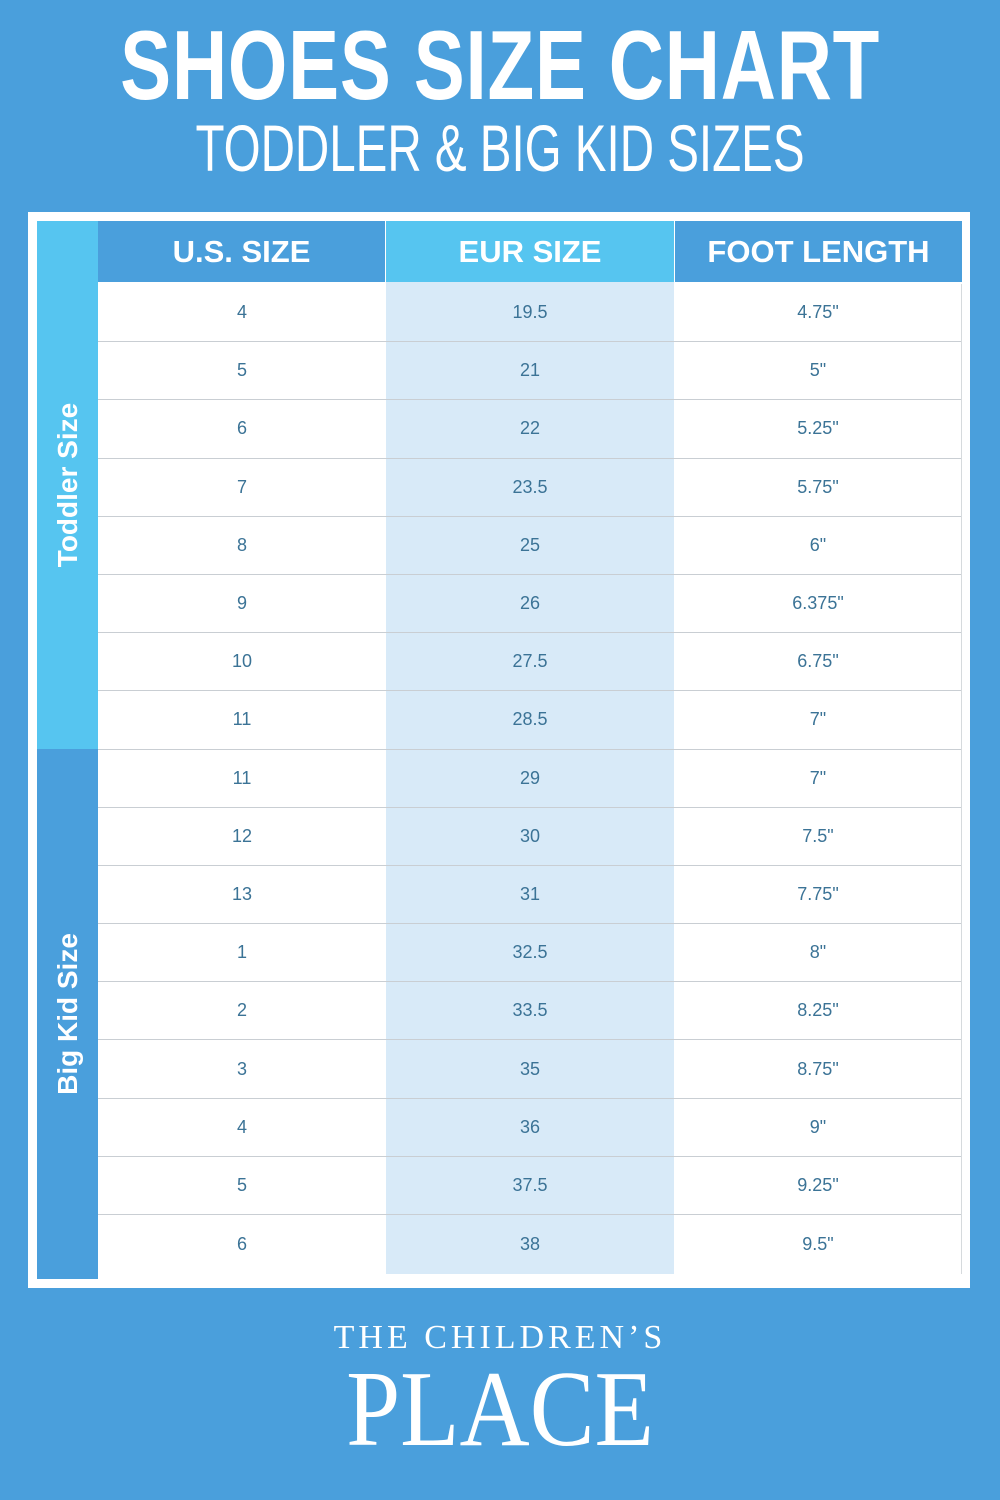  I want to click on table-row: 6 22 5.25", so click(530, 429).